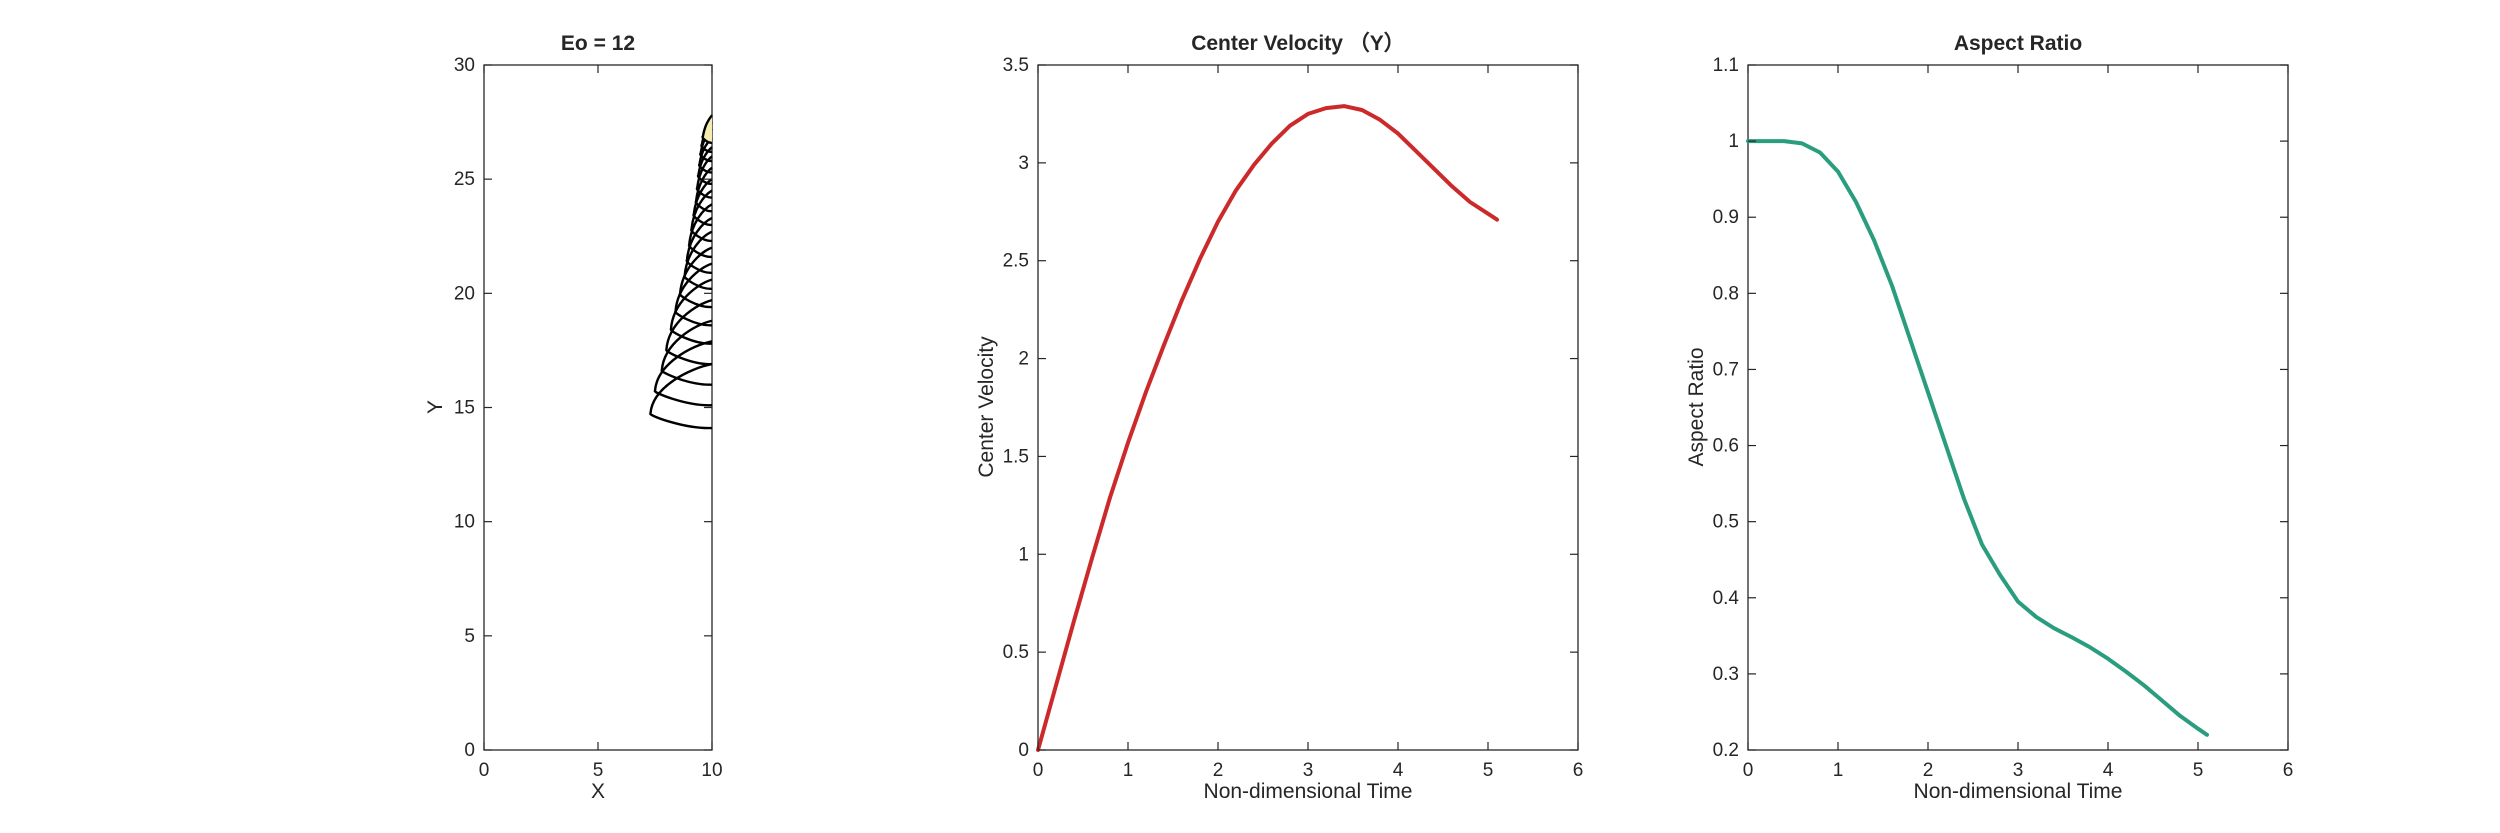  Describe the element at coordinates (464, 293) in the screenshot. I see `y-tick-label: 20` at that location.